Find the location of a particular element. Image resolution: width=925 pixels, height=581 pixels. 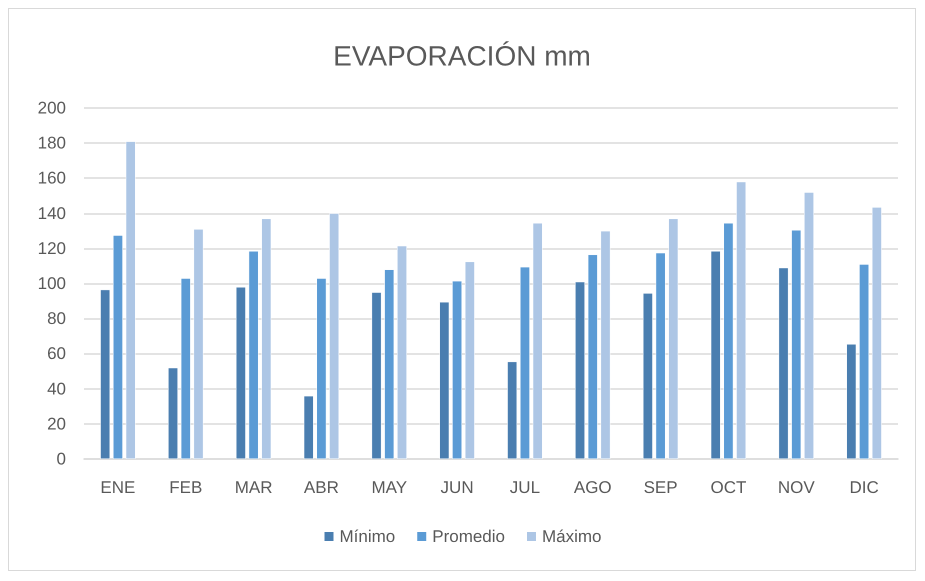

x-tick-label: ENE is located at coordinates (118, 487).